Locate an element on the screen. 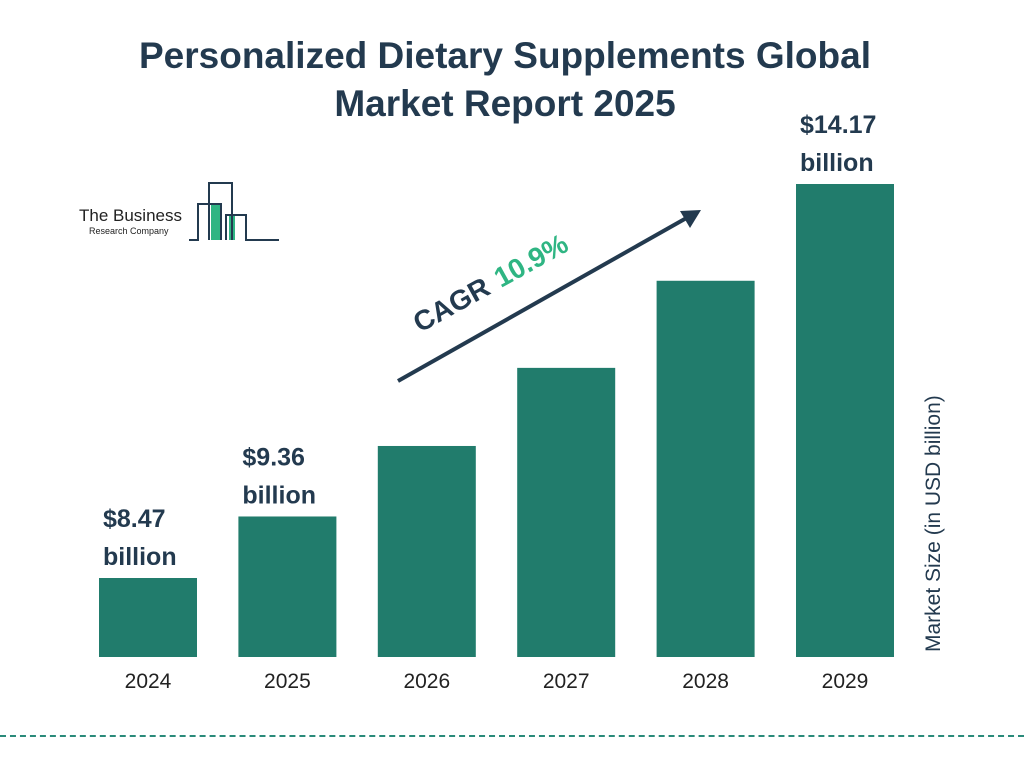 The width and height of the screenshot is (1024, 768). cagr-text: CAGR10.9% is located at coordinates (490, 283).